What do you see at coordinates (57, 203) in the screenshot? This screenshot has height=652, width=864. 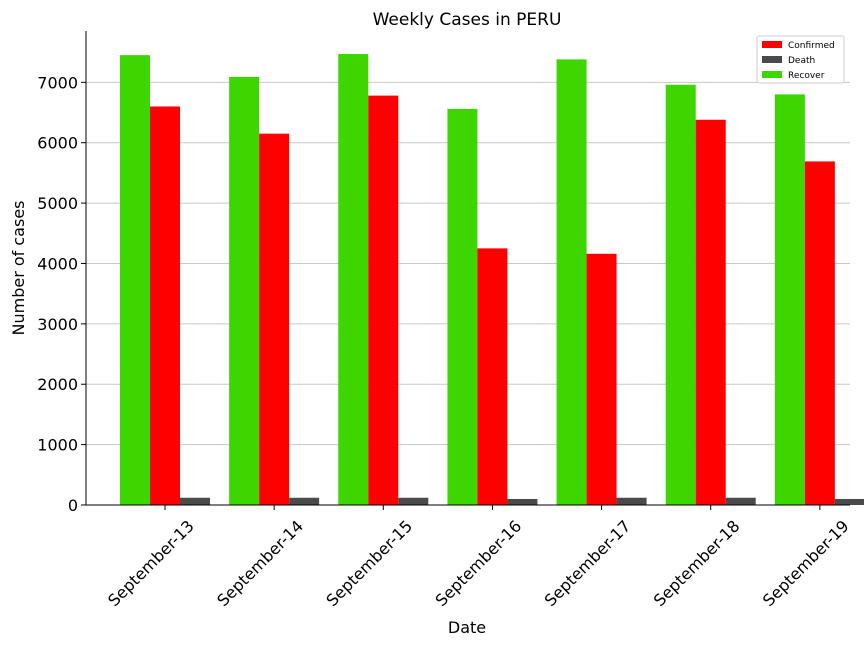 I see `y-tick-label: 5000` at bounding box center [57, 203].